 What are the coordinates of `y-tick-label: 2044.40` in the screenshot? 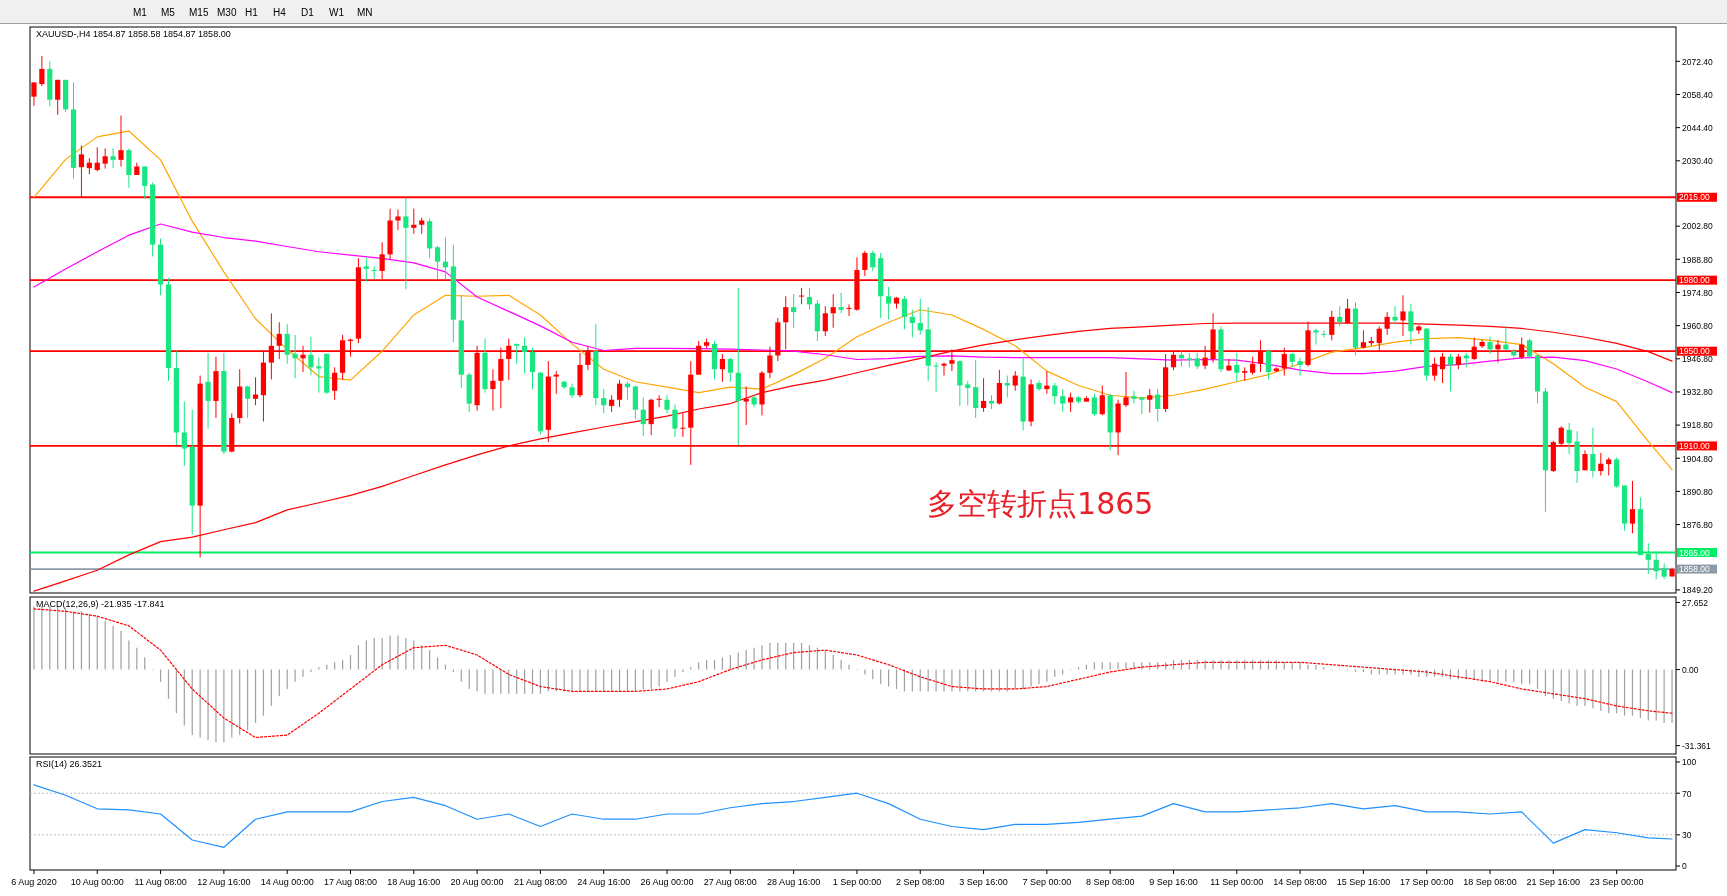 It's located at (1697, 127).